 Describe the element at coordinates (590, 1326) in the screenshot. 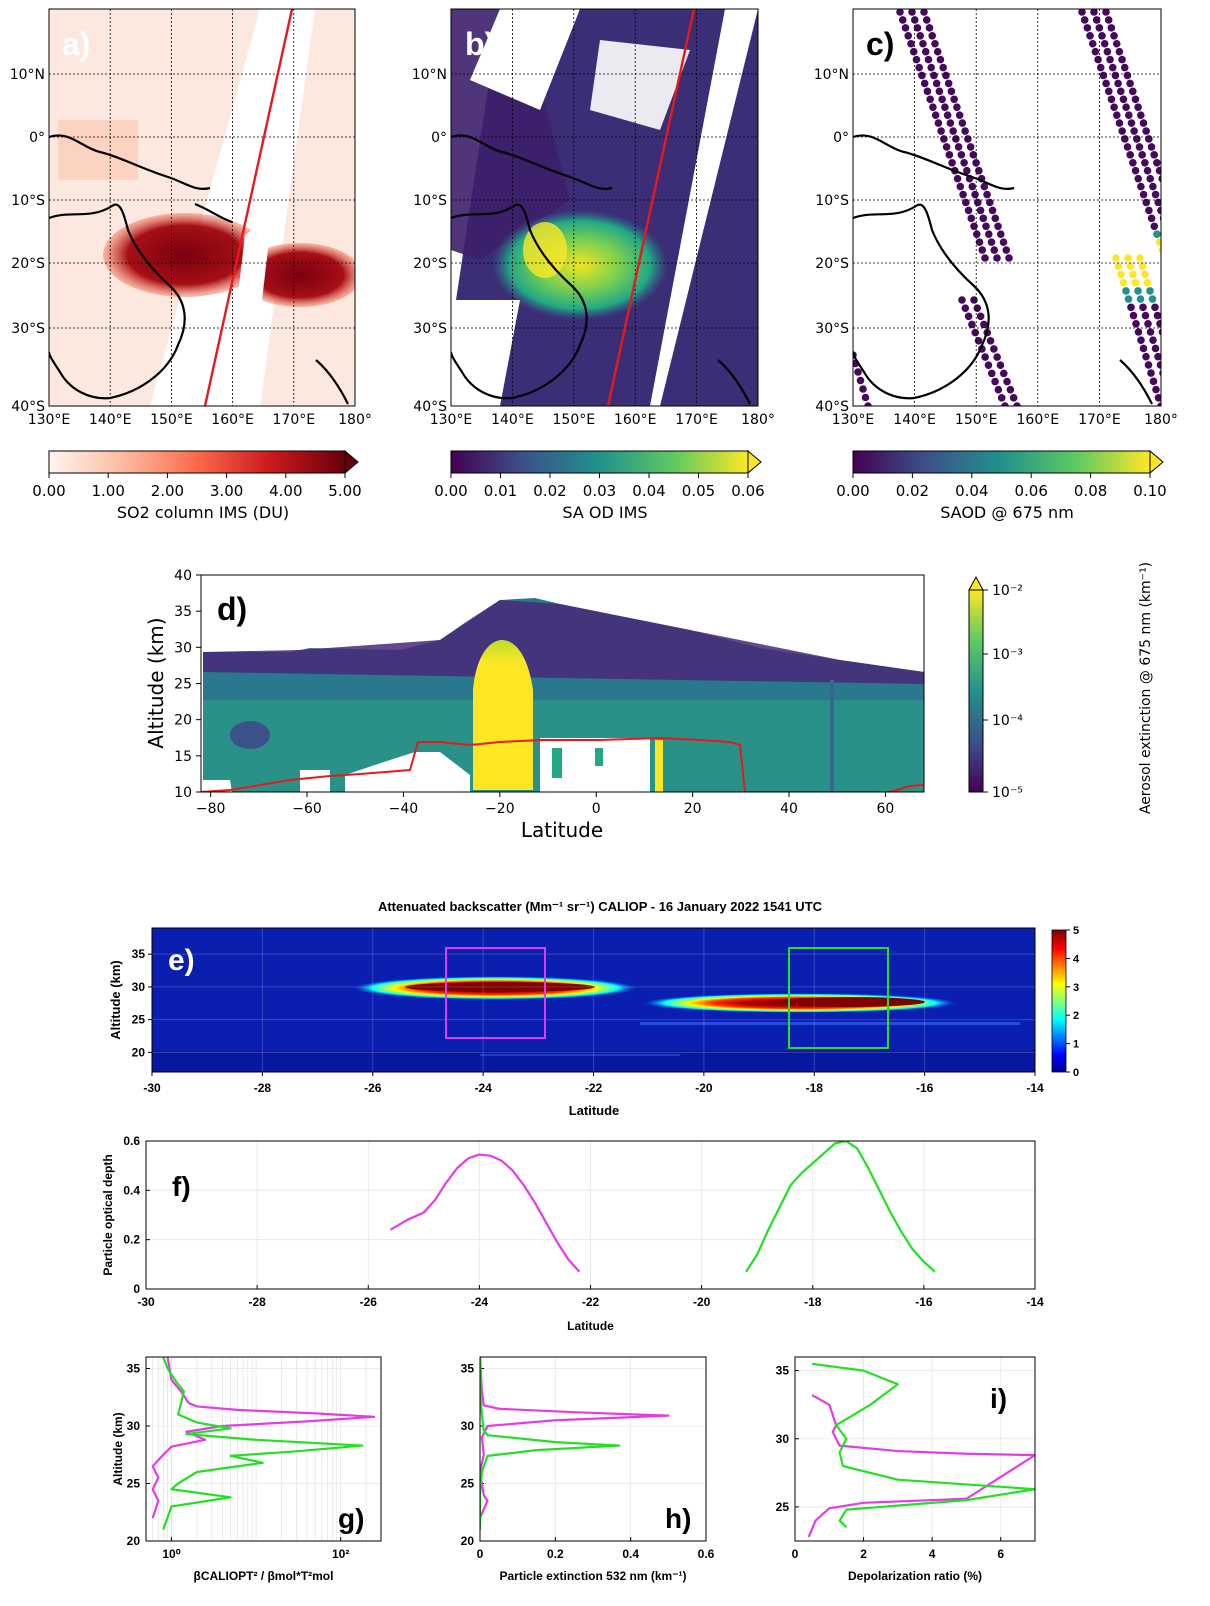

I see `chart-f-xlabel: Latitude` at that location.